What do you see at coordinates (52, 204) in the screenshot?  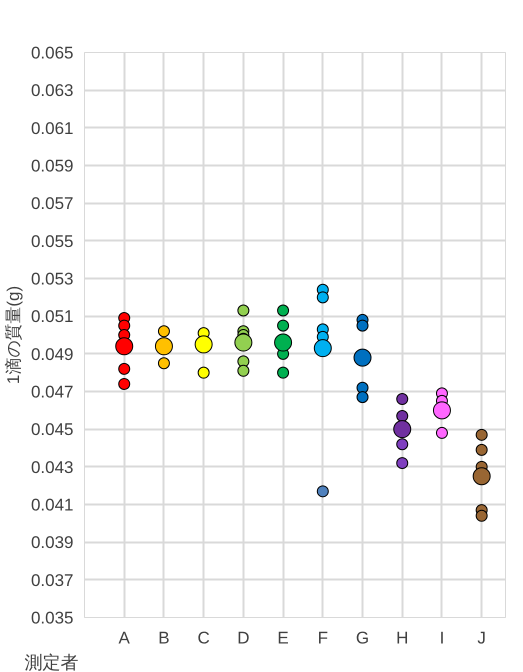 I see `y-tick-label: 0.057` at bounding box center [52, 204].